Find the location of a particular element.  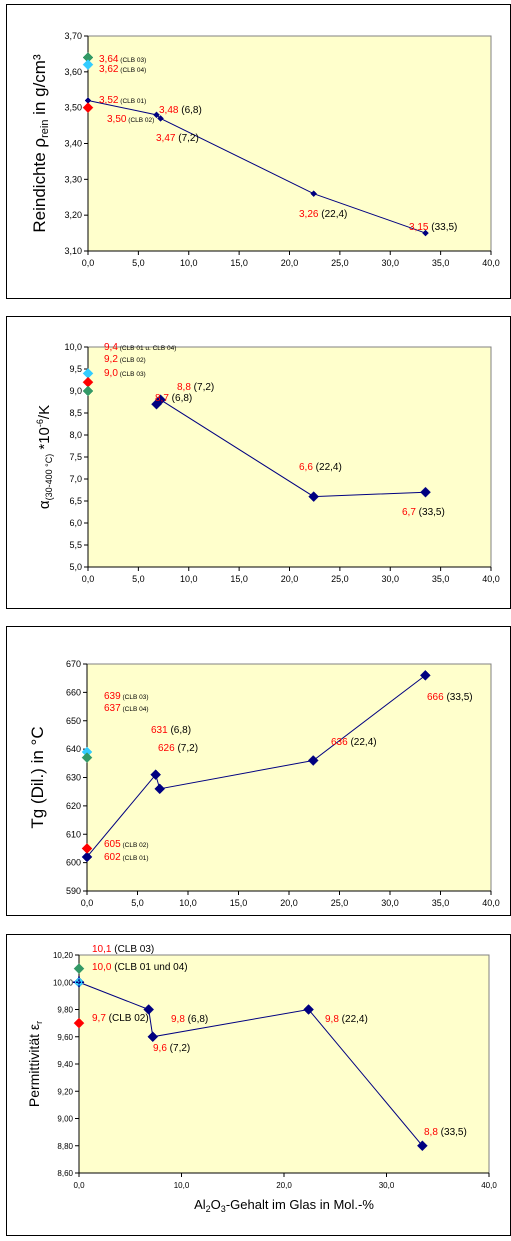

y-tick-label: 7,0 is located at coordinates (75, 479).